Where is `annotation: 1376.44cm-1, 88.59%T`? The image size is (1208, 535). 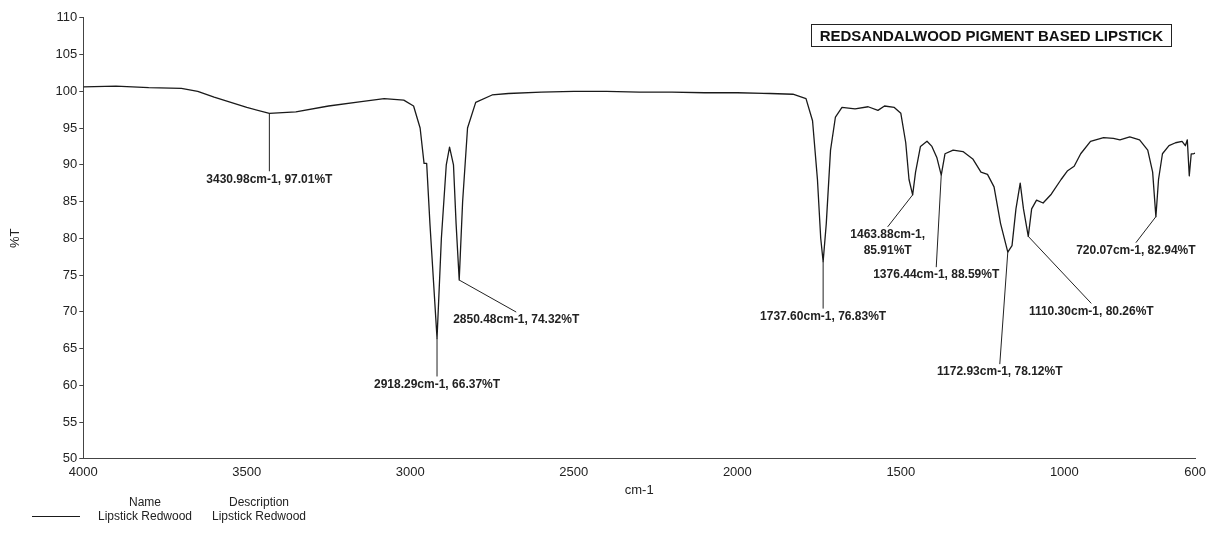
annotation: 1376.44cm-1, 88.59%T is located at coordinates (936, 274).